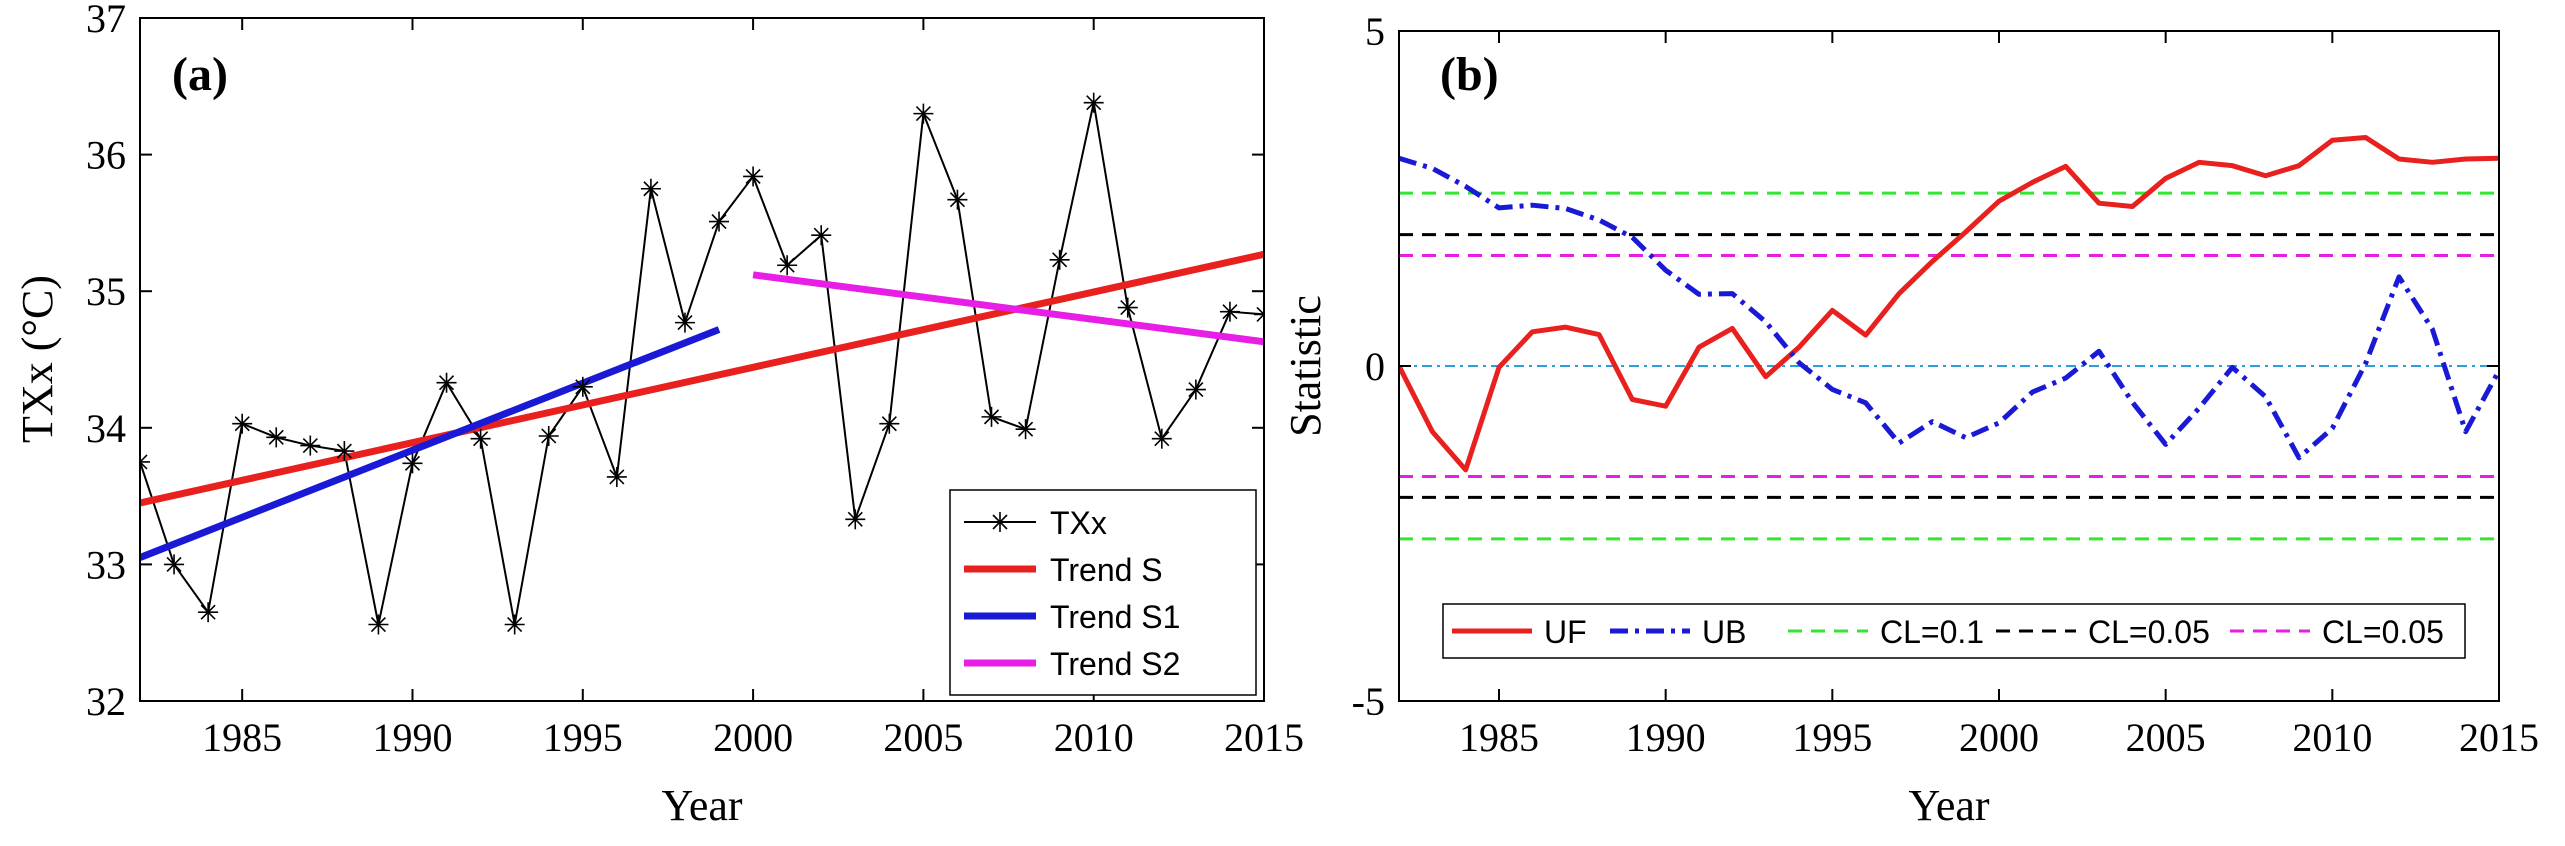 This screenshot has width=2565, height=846. What do you see at coordinates (1469, 74) in the screenshot?
I see `panel-label-b: (b)` at bounding box center [1469, 74].